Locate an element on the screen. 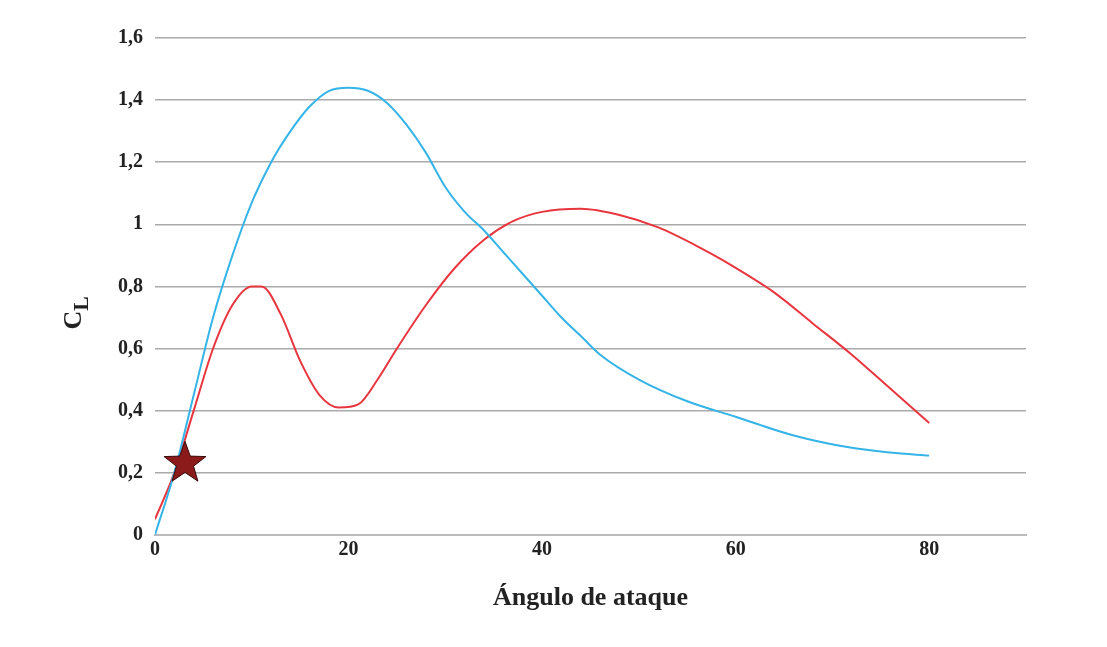  x-tick-label: 0 is located at coordinates (155, 547).